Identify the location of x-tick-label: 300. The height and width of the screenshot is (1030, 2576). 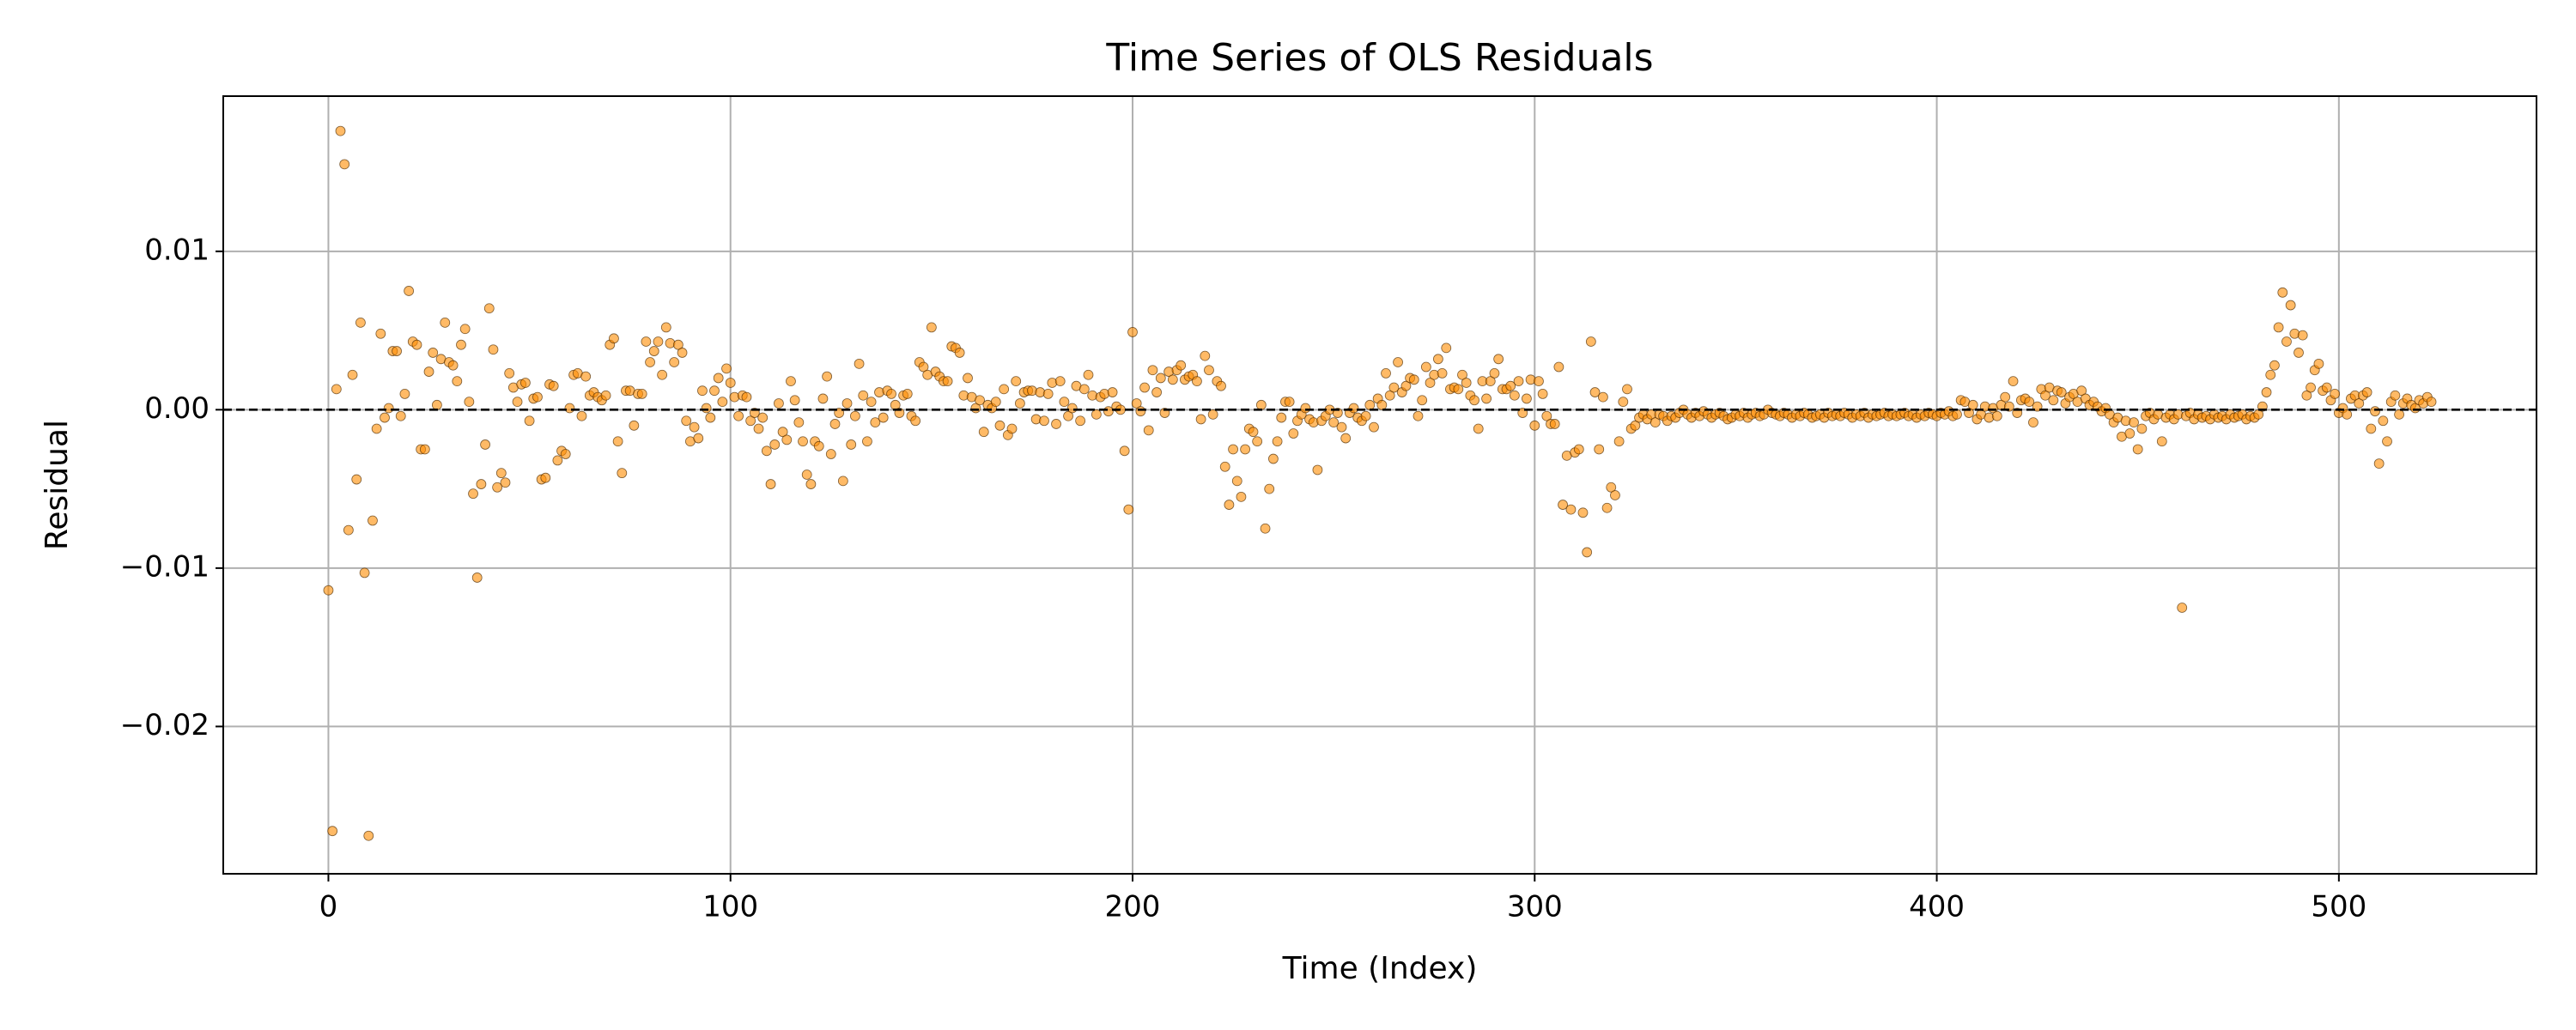
(1535, 907).